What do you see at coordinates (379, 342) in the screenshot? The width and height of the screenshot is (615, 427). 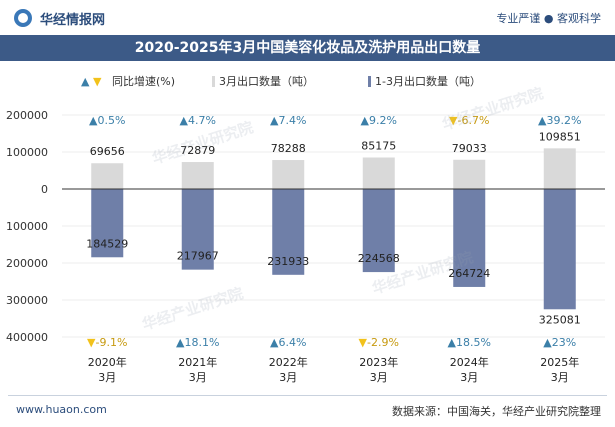 I see `growth-label-cumulative: ▼-2.9%` at bounding box center [379, 342].